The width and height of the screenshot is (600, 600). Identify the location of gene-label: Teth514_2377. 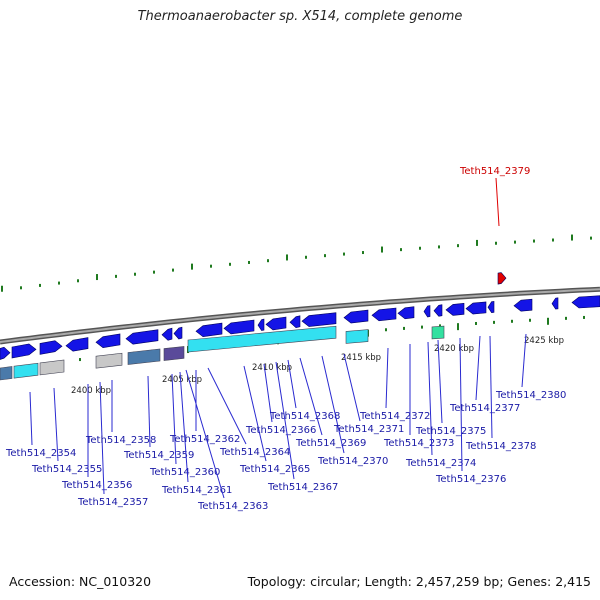
(484, 408).